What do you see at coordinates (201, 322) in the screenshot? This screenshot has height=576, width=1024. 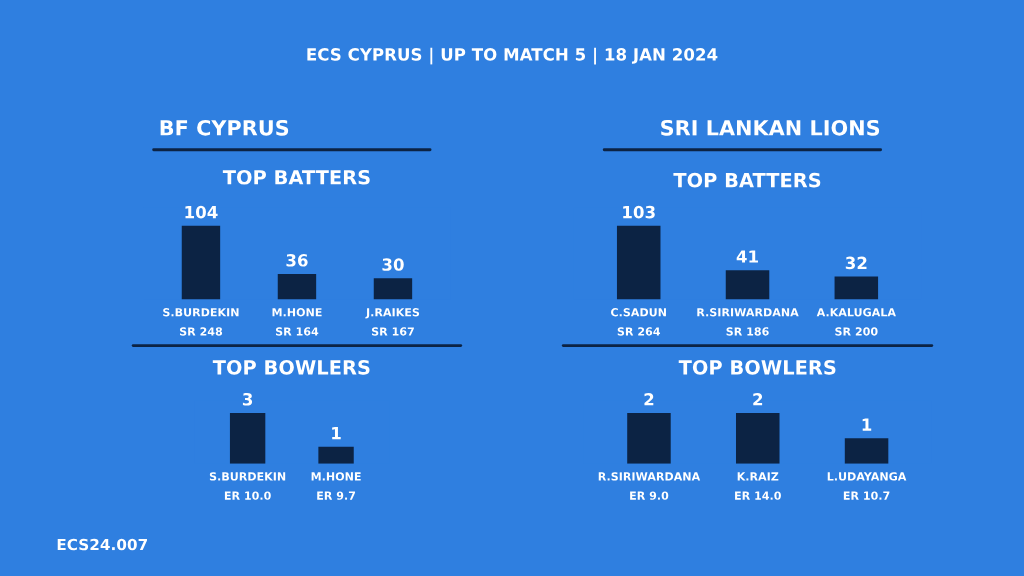 I see `x-tick-label: S.BURDEKIN SR 248` at bounding box center [201, 322].